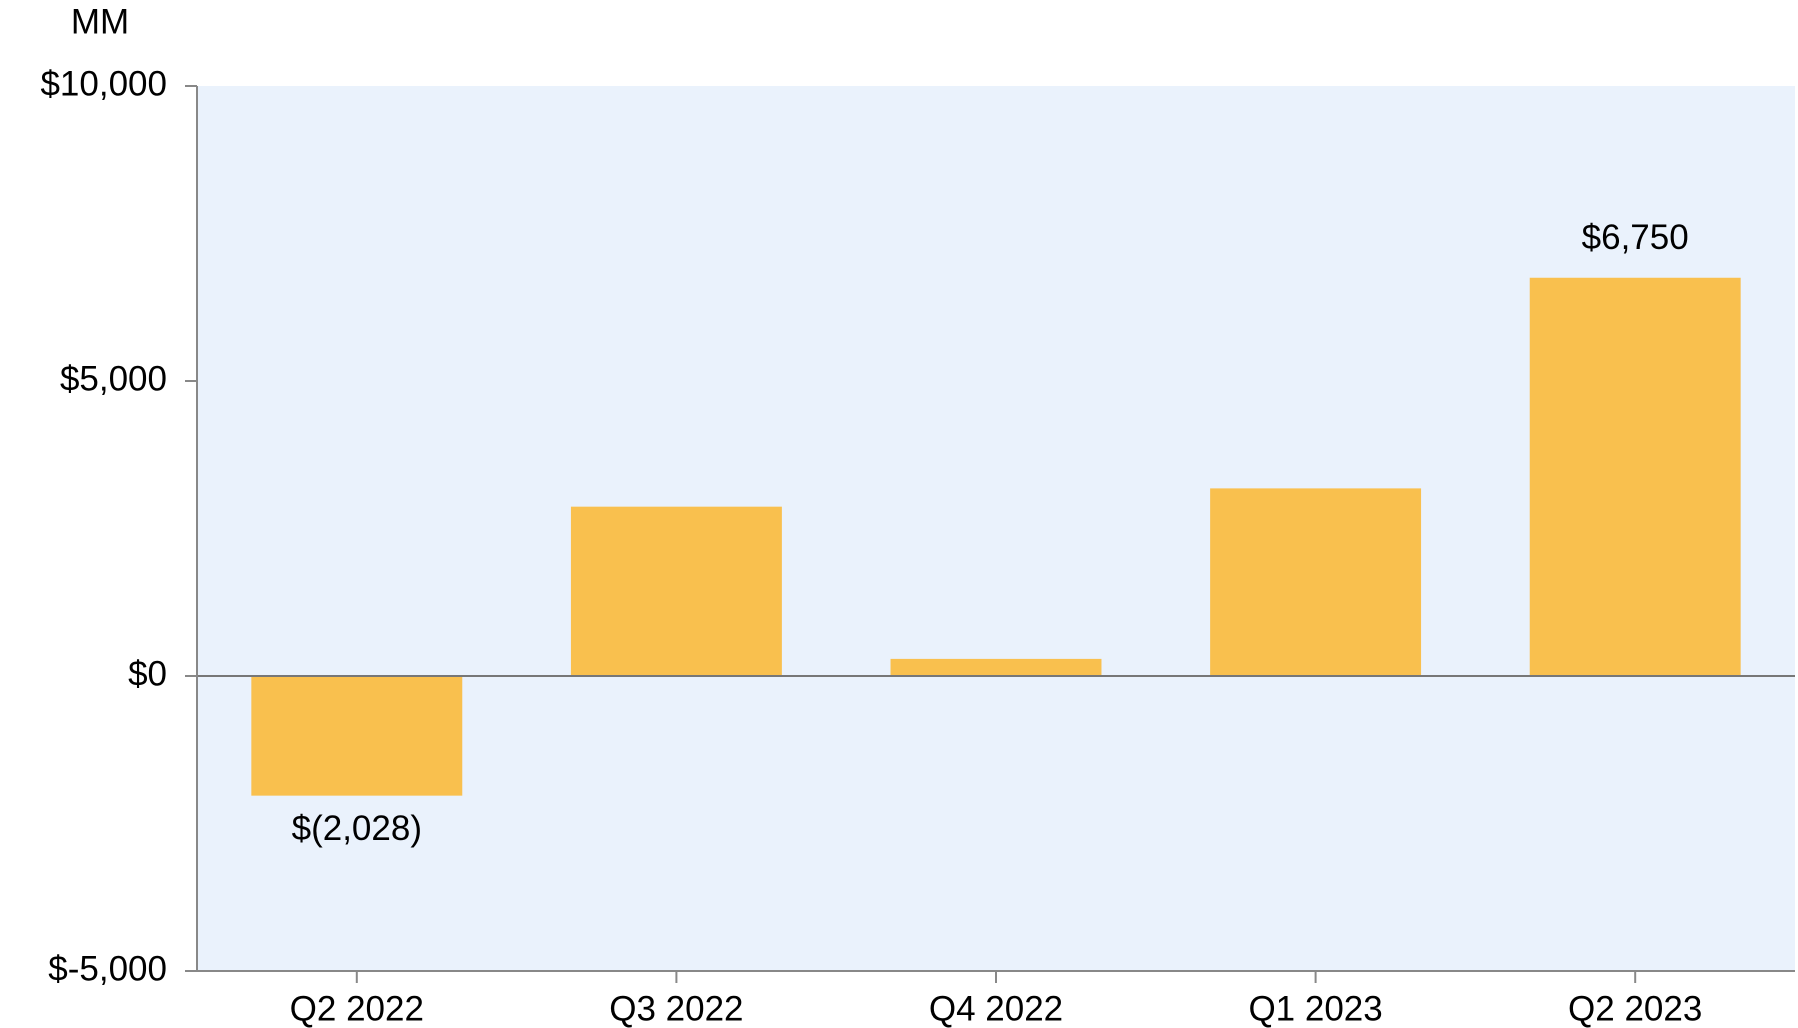 The height and width of the screenshot is (1028, 1798). I want to click on data-label: $(2,028), so click(357, 828).